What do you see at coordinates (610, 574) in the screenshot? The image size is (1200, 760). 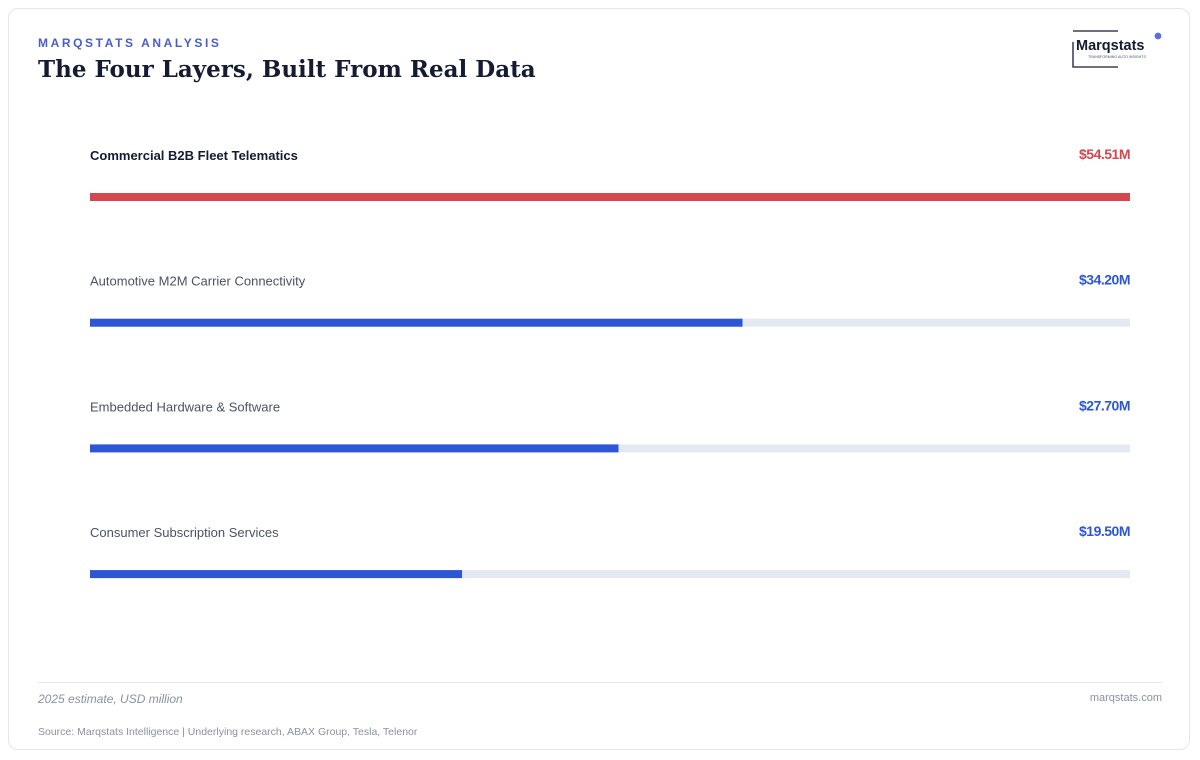 I see `bar-track` at bounding box center [610, 574].